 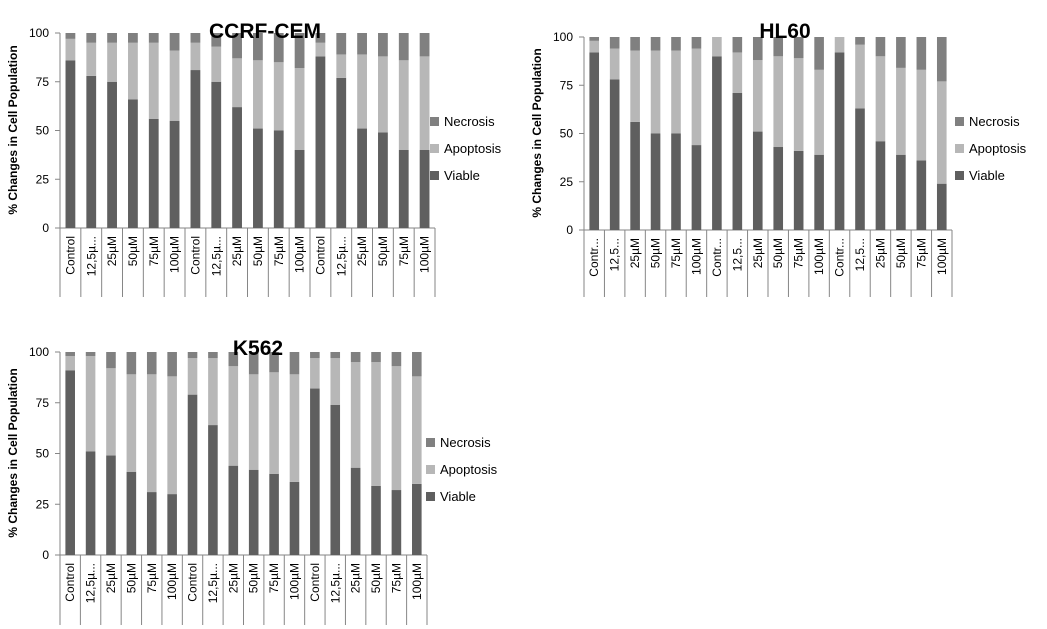 I want to click on legend-swatch-apoptosis, so click(x=959, y=148).